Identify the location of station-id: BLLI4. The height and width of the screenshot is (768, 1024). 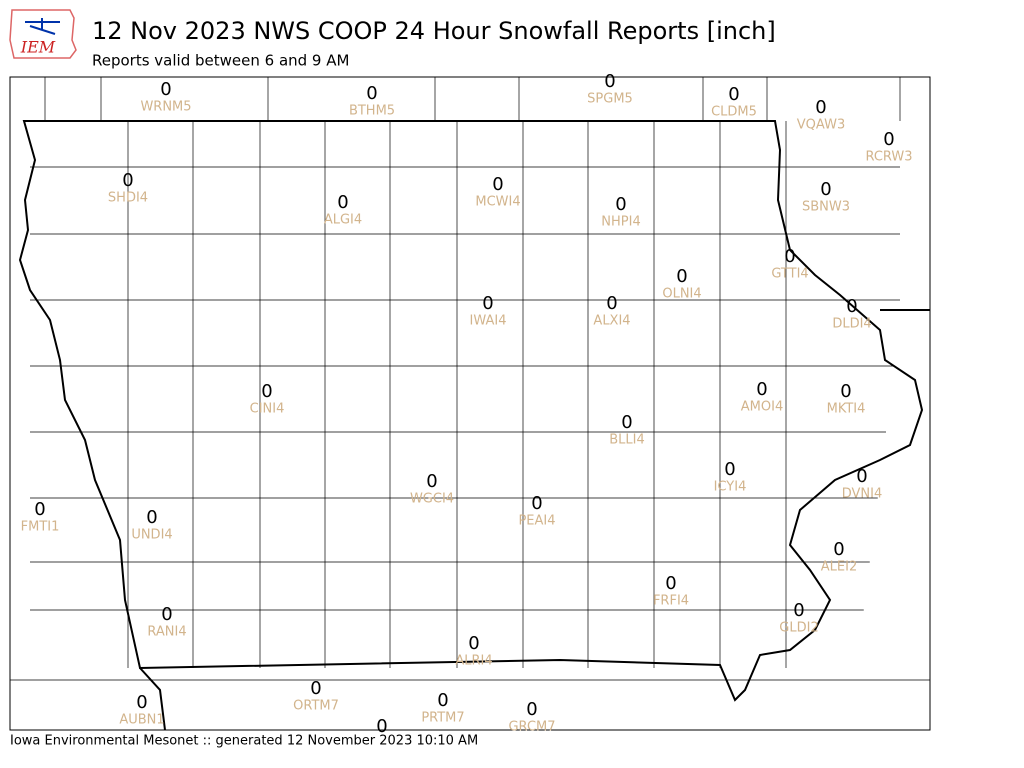
(627, 440).